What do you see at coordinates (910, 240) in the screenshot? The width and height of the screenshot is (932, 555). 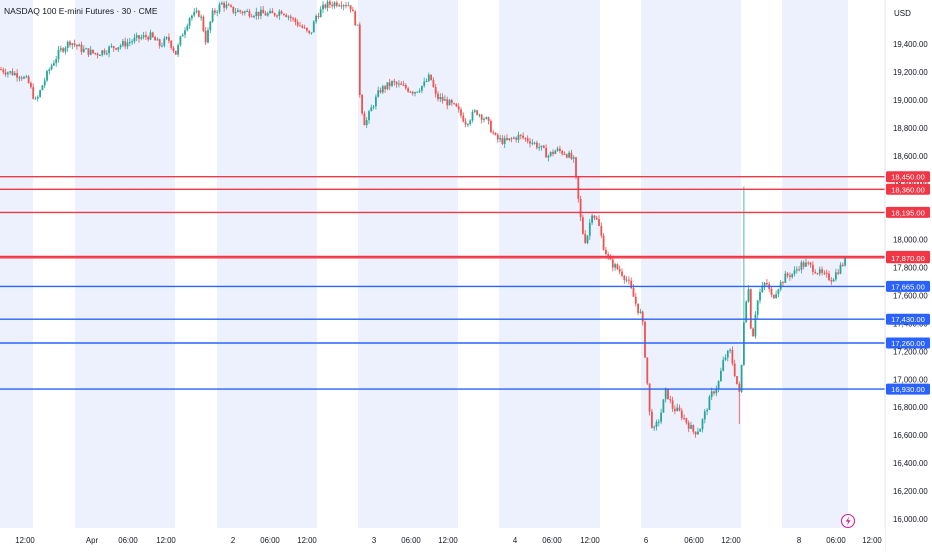 I see `price-tick-label: 18,000.00` at bounding box center [910, 240].